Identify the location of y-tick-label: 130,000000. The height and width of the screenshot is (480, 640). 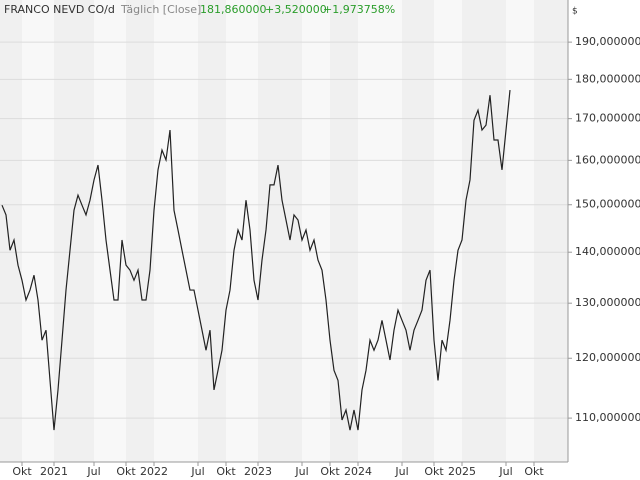
(607, 302).